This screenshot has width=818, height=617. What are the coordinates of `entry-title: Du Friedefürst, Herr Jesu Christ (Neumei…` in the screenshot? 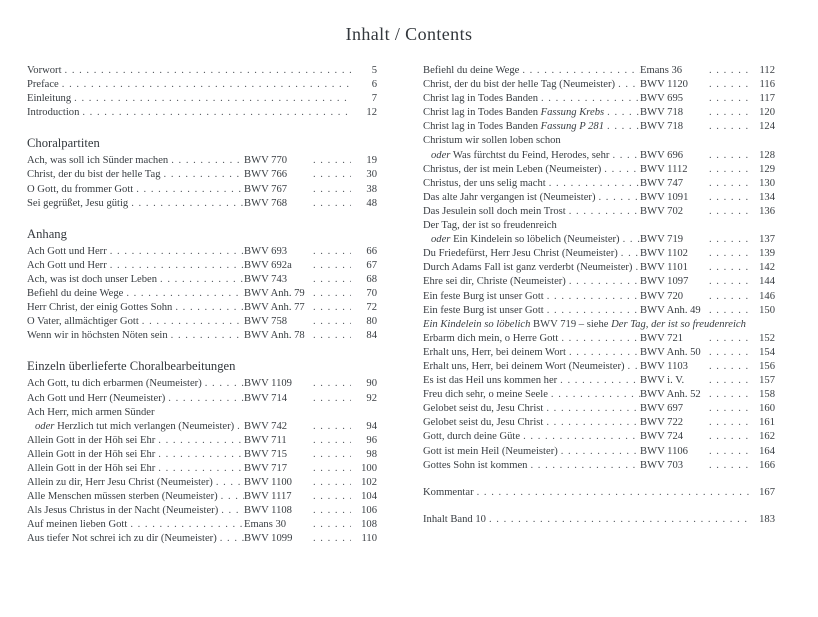 It's located at (520, 254).